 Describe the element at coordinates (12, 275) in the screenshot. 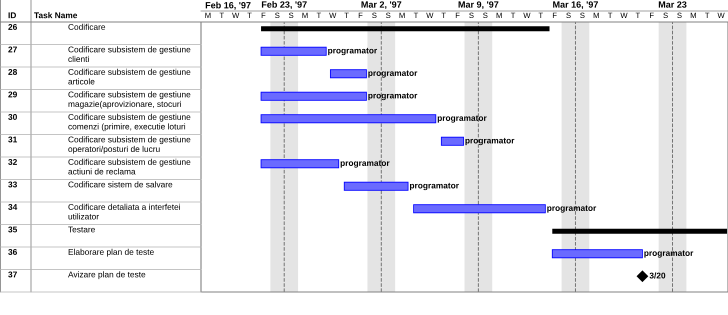

I see `text: 37` at that location.